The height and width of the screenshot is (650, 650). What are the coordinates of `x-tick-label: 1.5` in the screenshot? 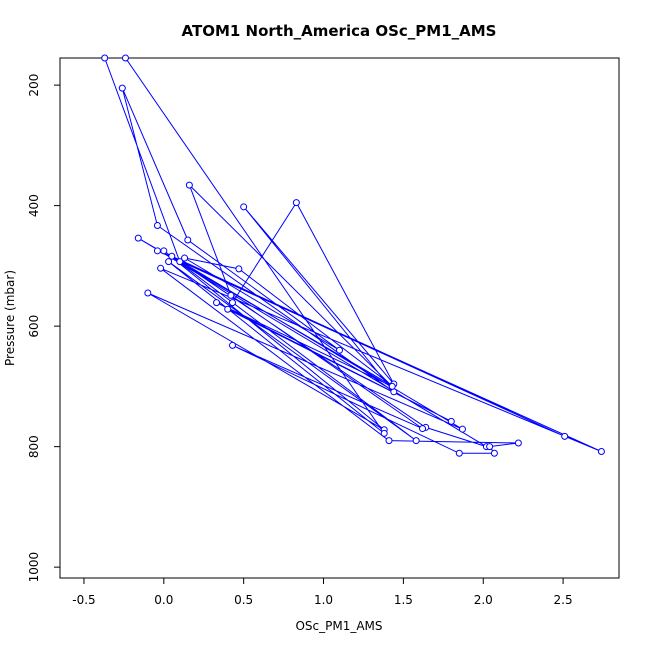 It's located at (403, 600).